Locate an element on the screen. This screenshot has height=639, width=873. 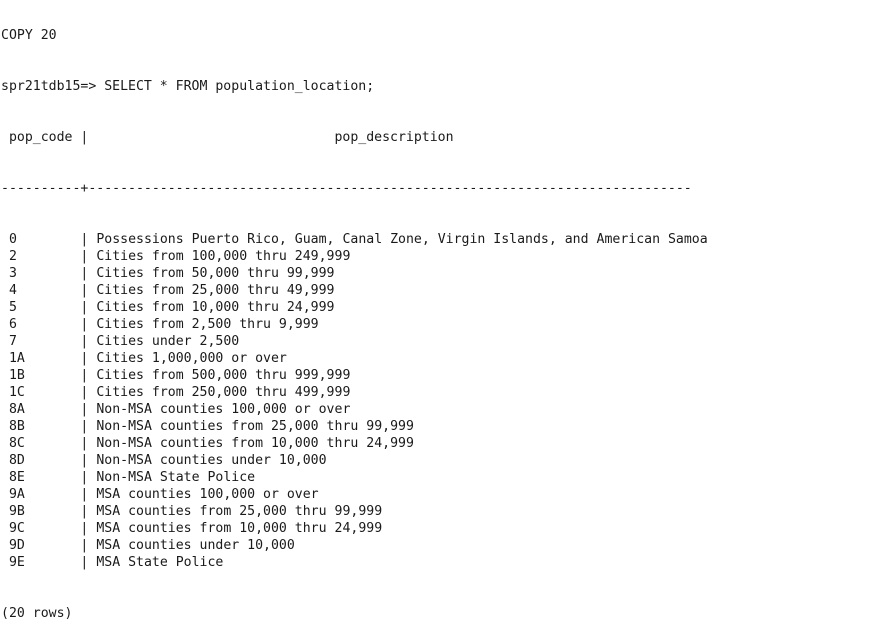
table-row: 4 | Cities from 25,000 thru 49,999 is located at coordinates (437, 290).